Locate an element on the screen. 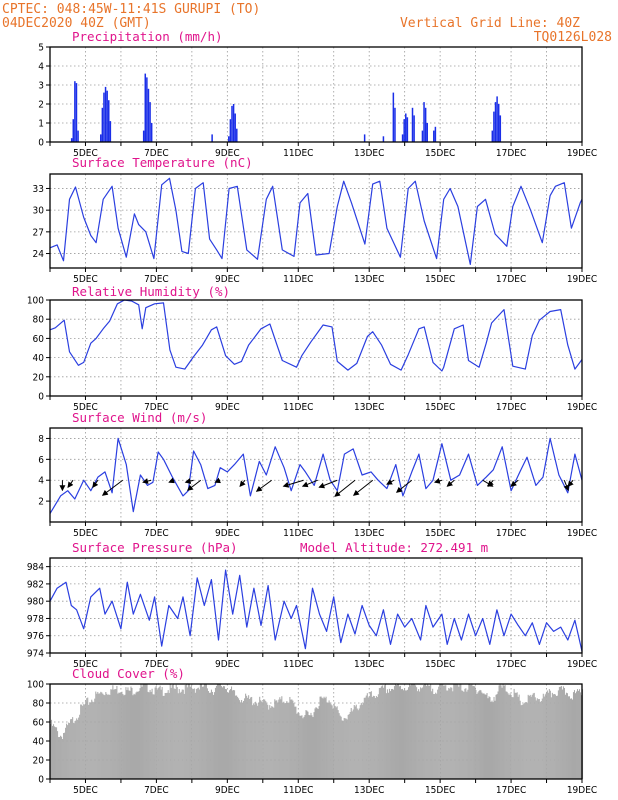  rh-xtick-label: 5DEC is located at coordinates (85, 407).